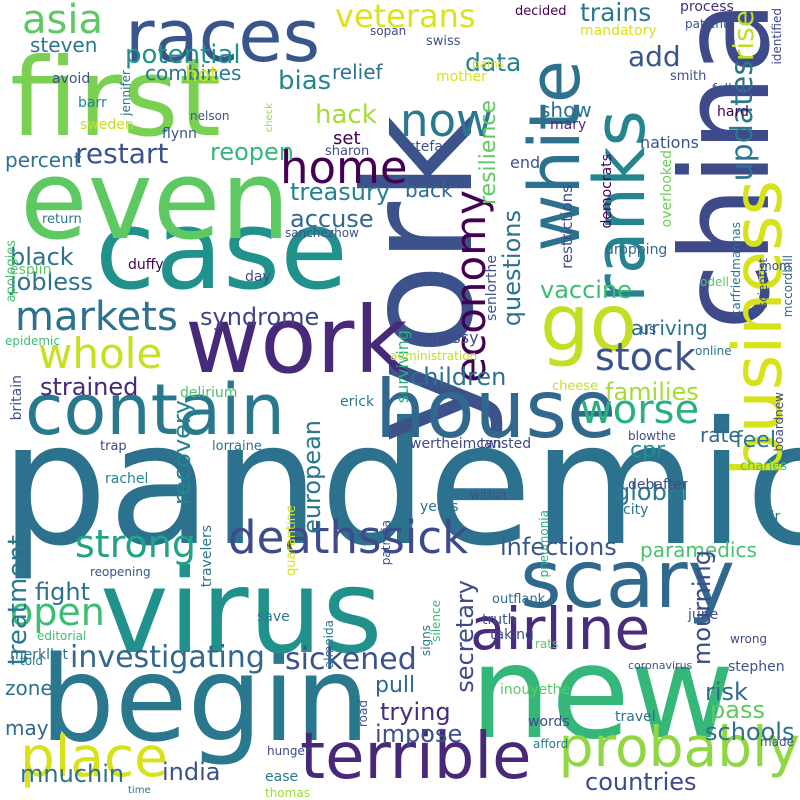 The width and height of the screenshot is (800, 800). I want to click on cloud-word: overlooked, so click(667, 189).